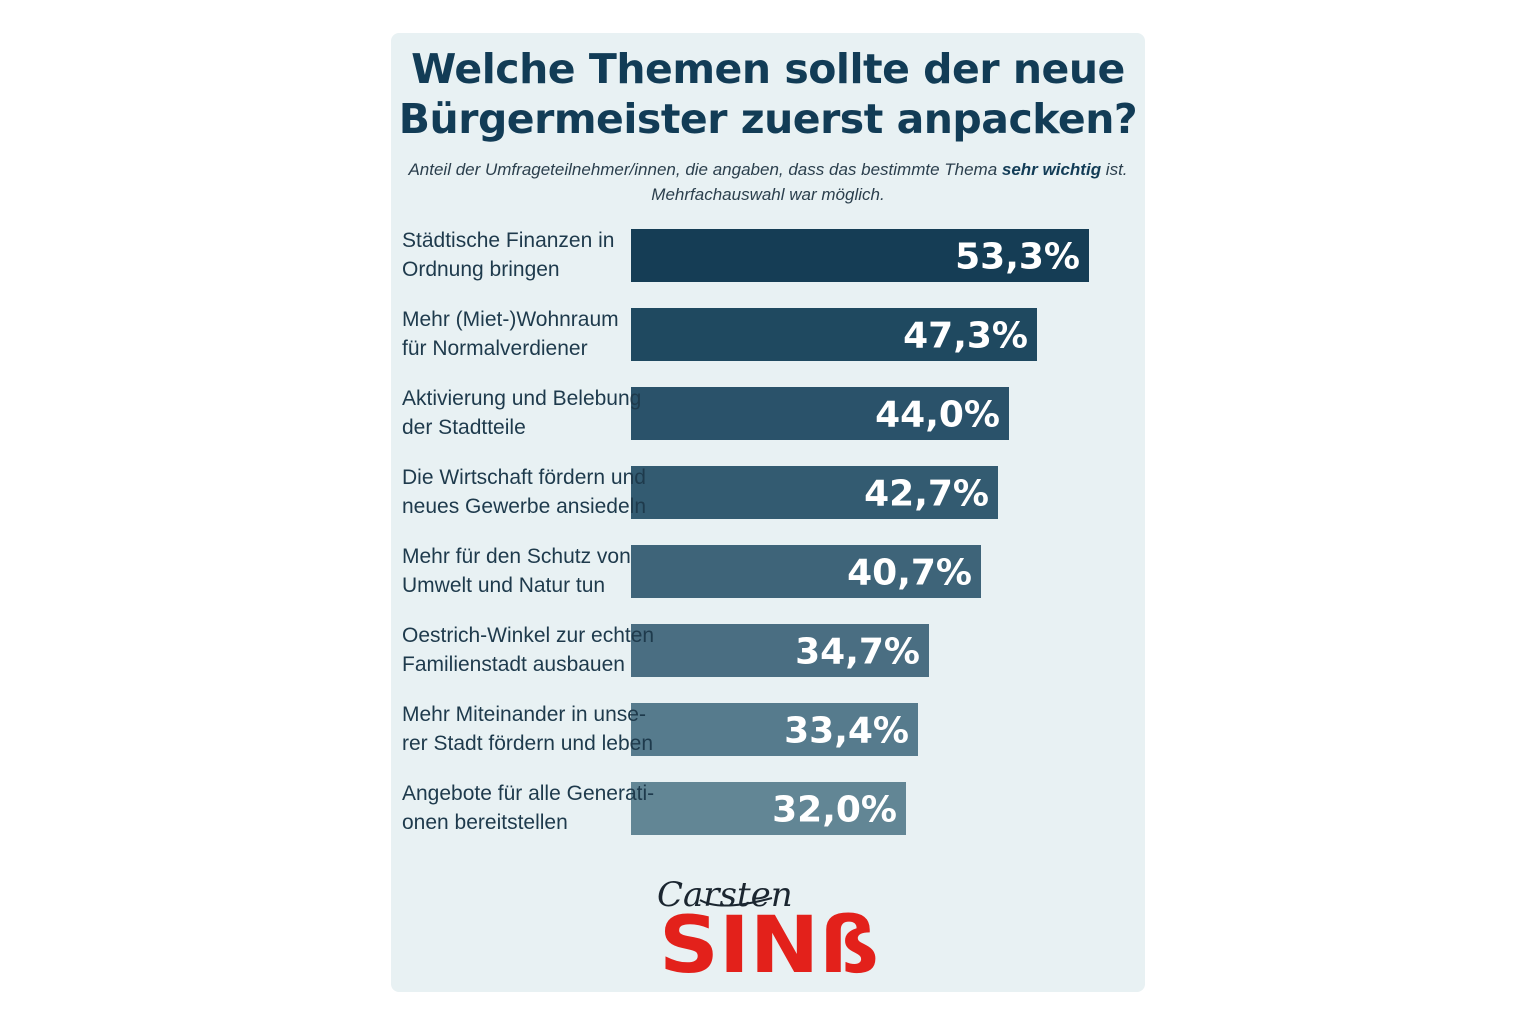  What do you see at coordinates (524, 477) in the screenshot?
I see `category-label-4-line-1: Die Wirtschaft fördern und` at bounding box center [524, 477].